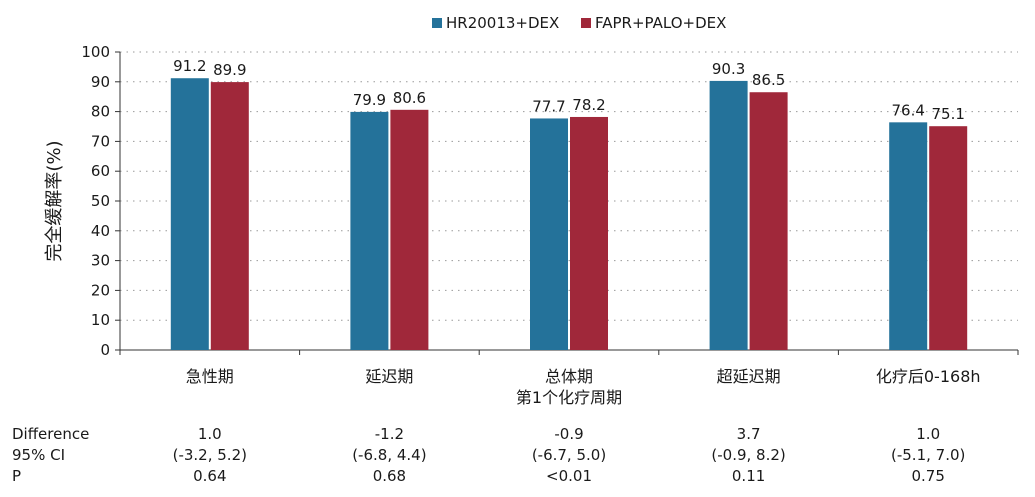 The height and width of the screenshot is (497, 1035). What do you see at coordinates (907, 110) in the screenshot?
I see `data-label: 76.4` at bounding box center [907, 110].